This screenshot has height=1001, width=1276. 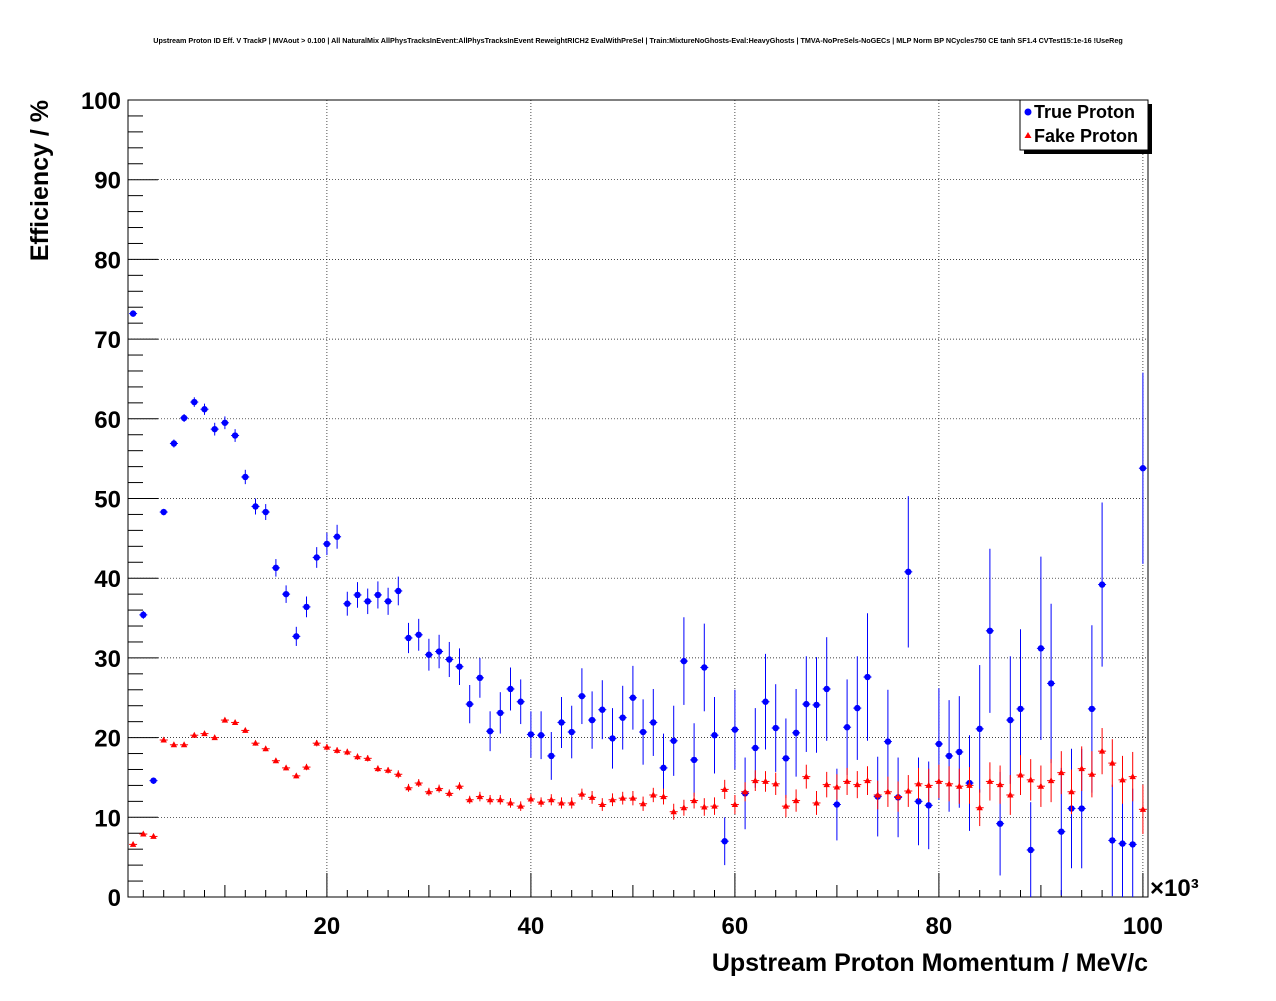 I want to click on x-tick-label: 100, so click(x=1143, y=926).